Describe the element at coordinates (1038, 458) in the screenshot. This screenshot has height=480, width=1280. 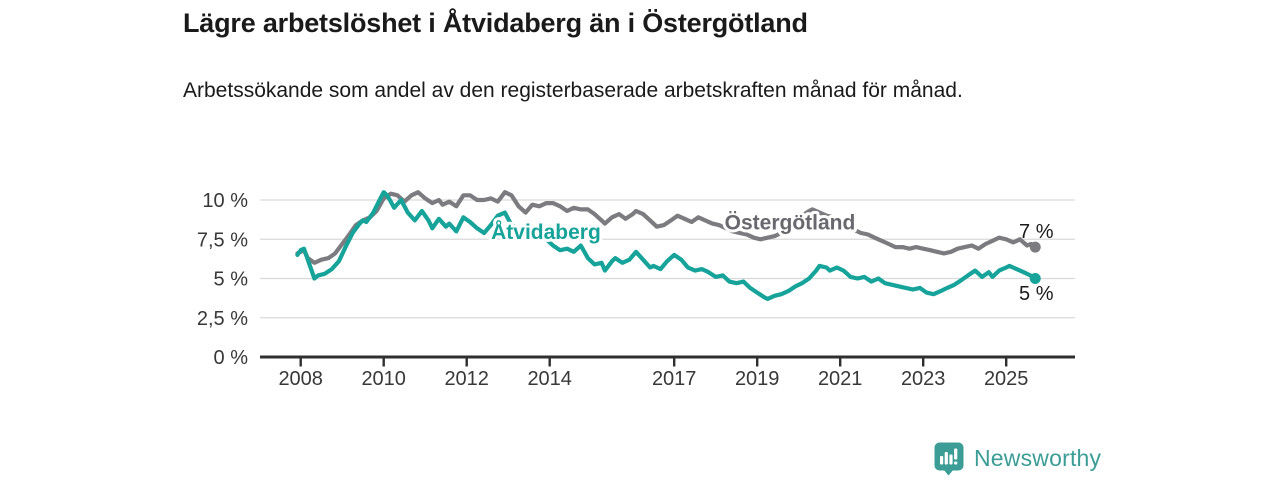
I see `newsworthy-logo-text: Newsworthy` at that location.